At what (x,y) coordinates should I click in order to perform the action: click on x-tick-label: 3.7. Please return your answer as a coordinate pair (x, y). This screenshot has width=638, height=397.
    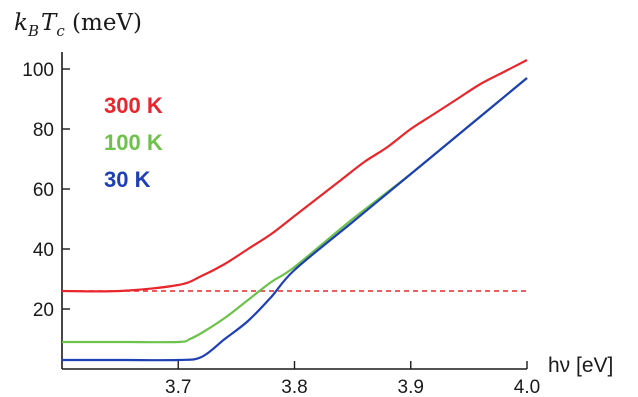
    Looking at the image, I should click on (178, 387).